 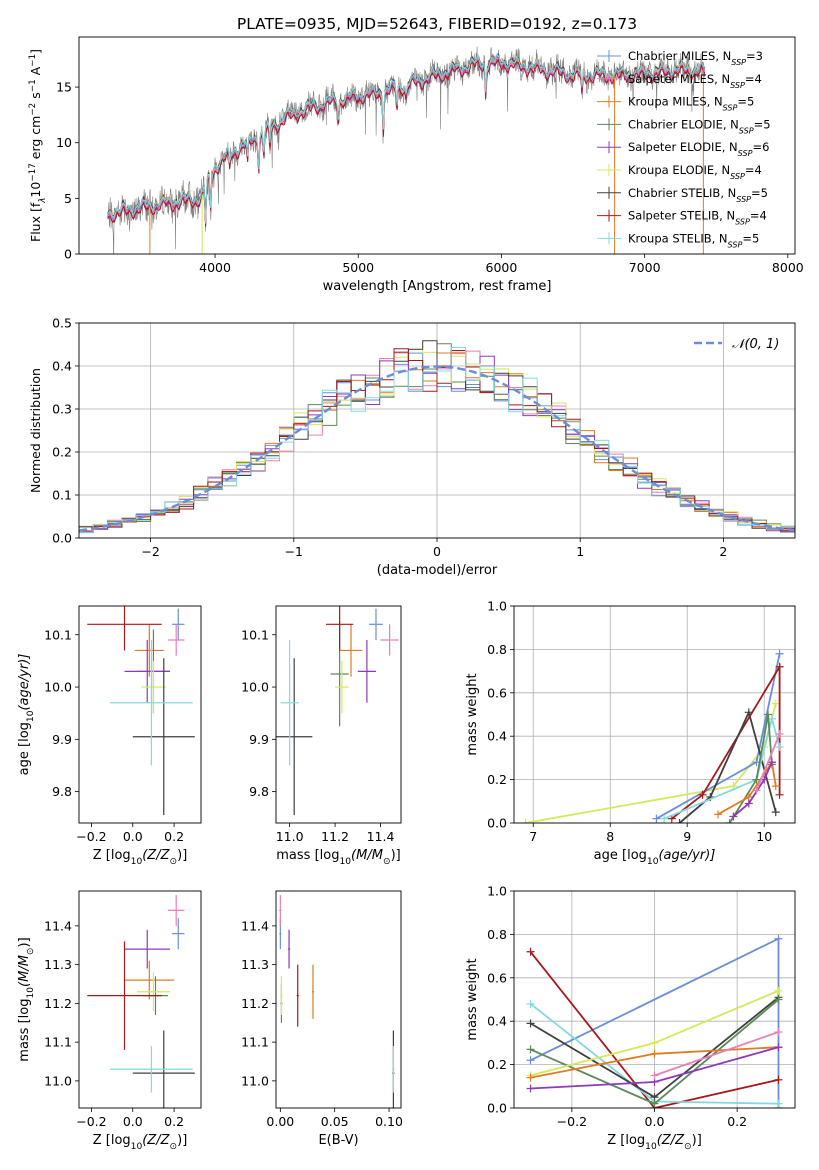 What do you see at coordinates (62, 791) in the screenshot?
I see `age_vs_Z-ytick-label: 9.8` at bounding box center [62, 791].